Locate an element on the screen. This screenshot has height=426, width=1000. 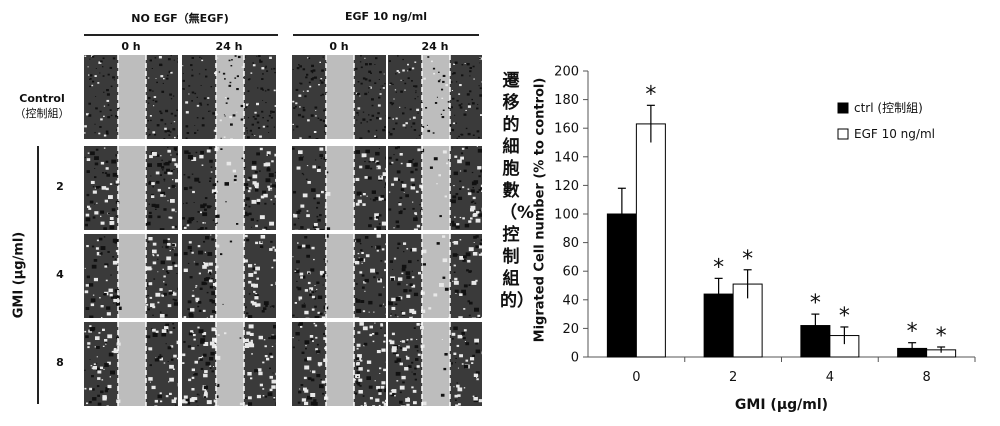
micrograph-gmi-2-egf-24h is located at coordinates (435, 188).